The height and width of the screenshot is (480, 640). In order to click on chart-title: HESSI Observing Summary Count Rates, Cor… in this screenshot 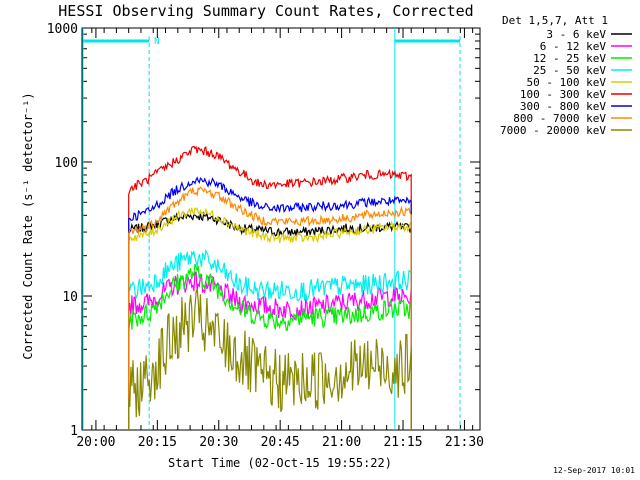, I will do `click(265, 11)`.